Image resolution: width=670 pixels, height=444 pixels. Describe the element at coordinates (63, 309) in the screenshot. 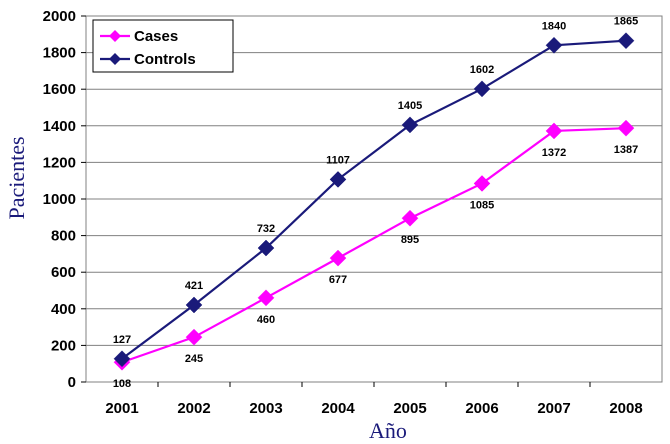

I see `y-tick-label: 400` at that location.